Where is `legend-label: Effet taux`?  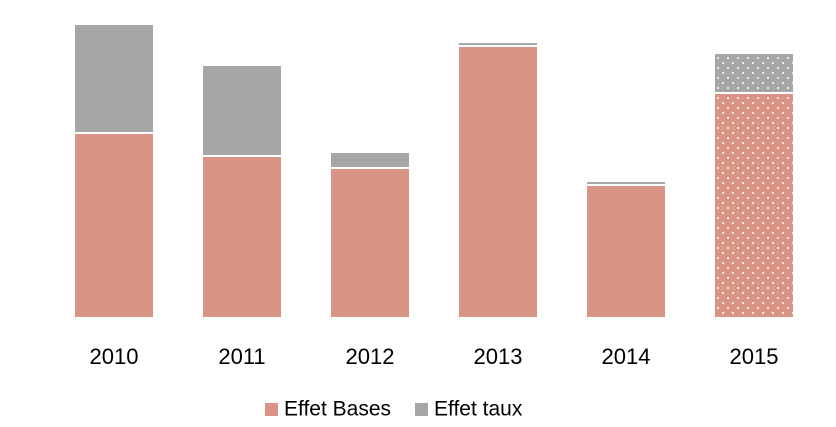
legend-label: Effet taux is located at coordinates (478, 409).